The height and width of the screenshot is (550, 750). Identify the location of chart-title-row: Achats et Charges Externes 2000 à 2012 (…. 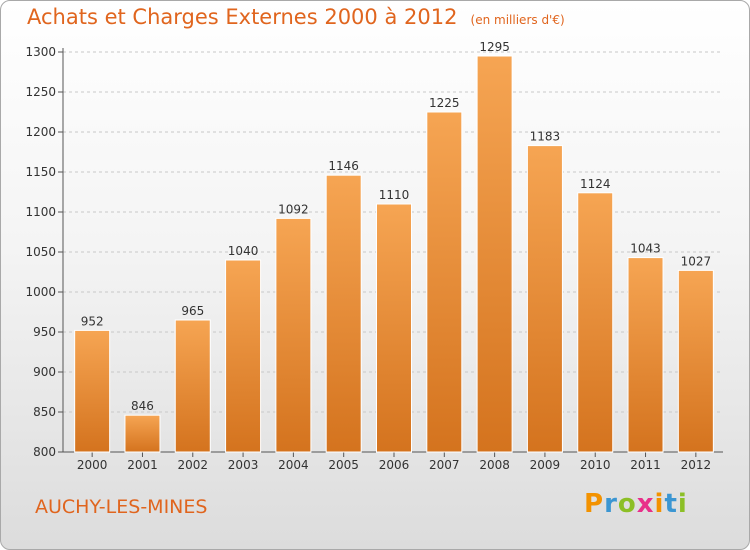
(296, 17).